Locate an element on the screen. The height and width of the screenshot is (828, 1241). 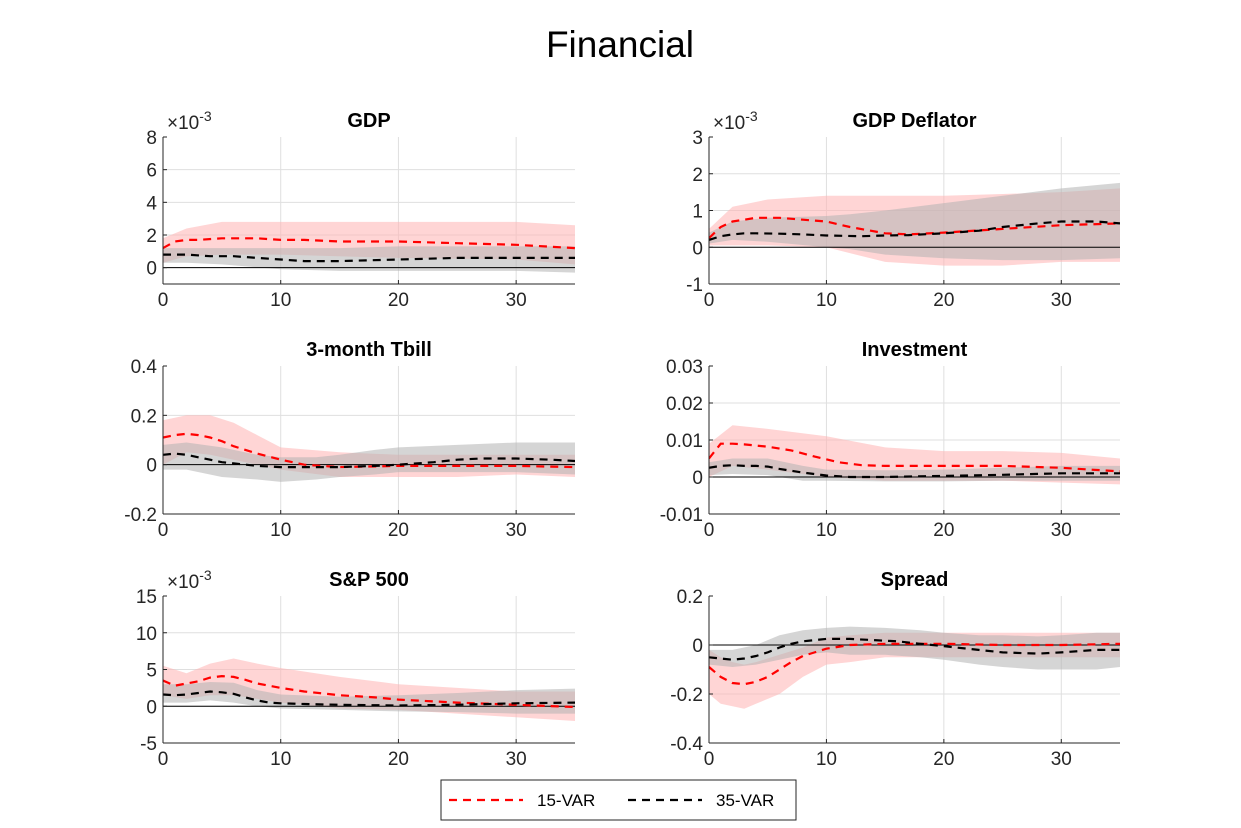
subplot-title: S&P 500 is located at coordinates (369, 580).